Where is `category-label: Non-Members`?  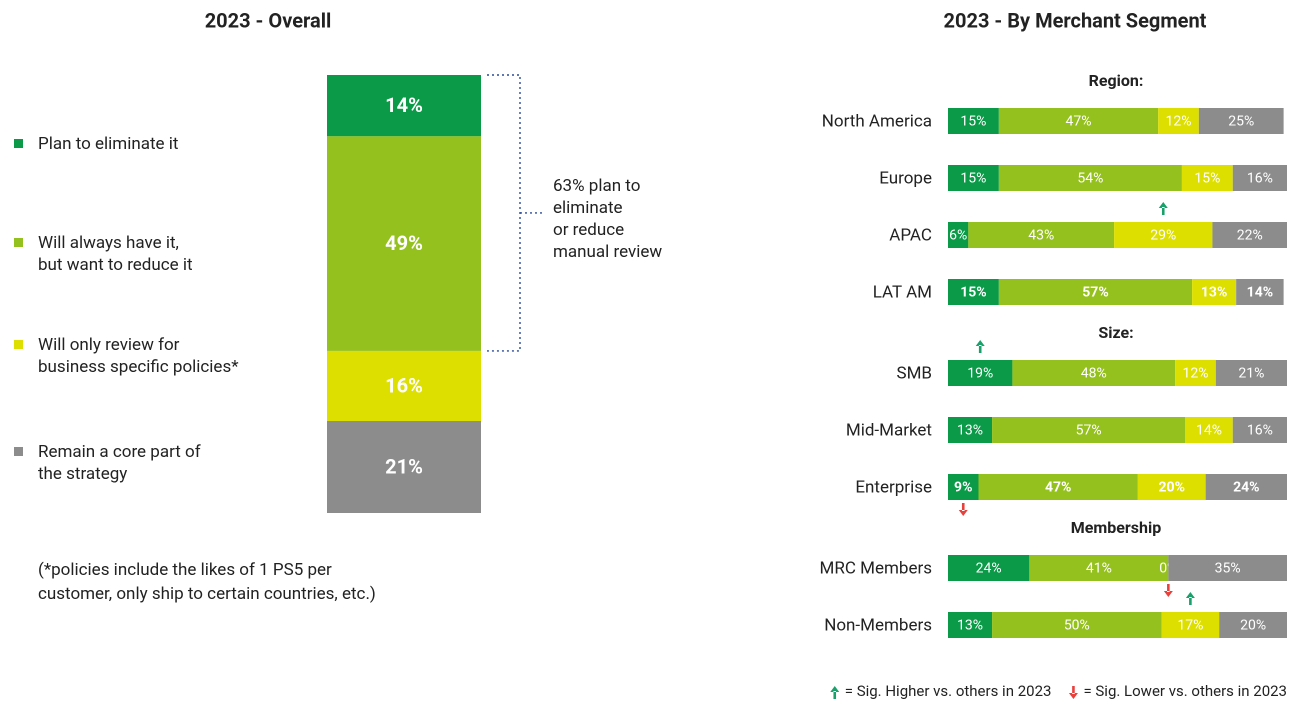 category-label: Non-Members is located at coordinates (878, 625).